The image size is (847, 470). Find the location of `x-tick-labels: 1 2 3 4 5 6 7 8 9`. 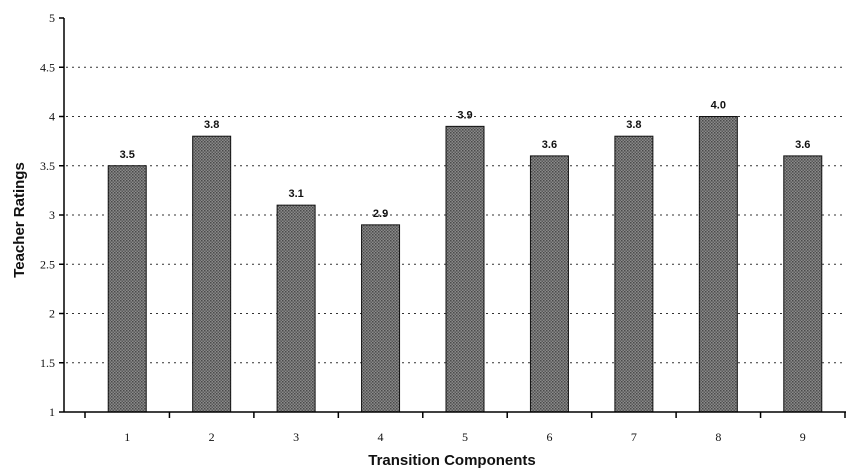

x-tick-labels: 1 2 3 4 5 6 7 8 9 is located at coordinates (465, 437).